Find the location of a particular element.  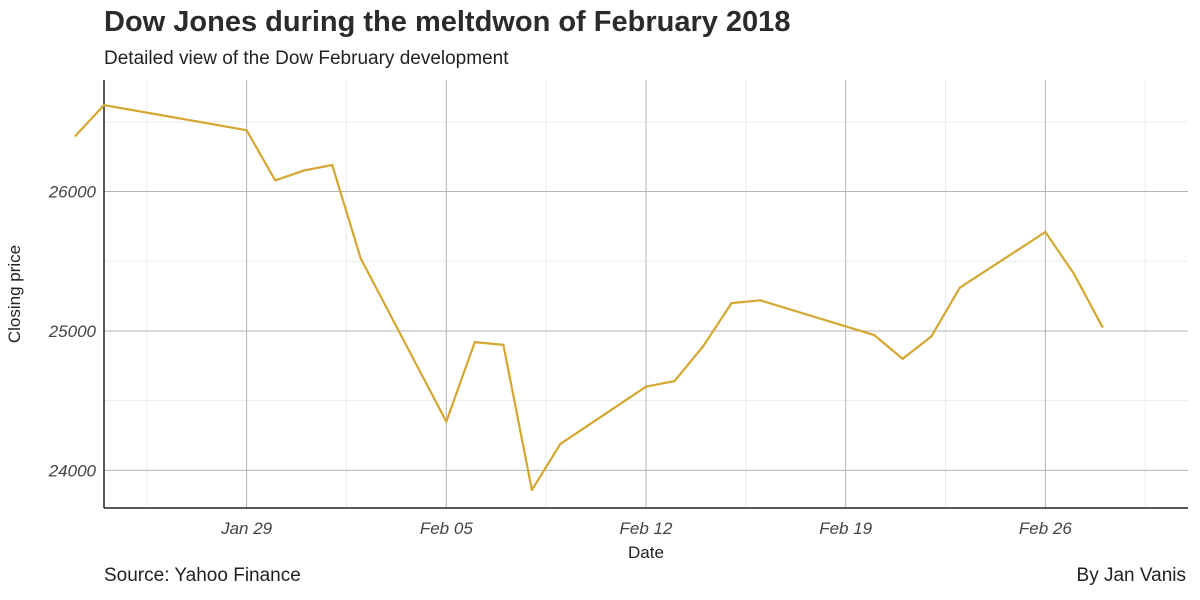

x-tick-label: Feb 26 is located at coordinates (1045, 528).